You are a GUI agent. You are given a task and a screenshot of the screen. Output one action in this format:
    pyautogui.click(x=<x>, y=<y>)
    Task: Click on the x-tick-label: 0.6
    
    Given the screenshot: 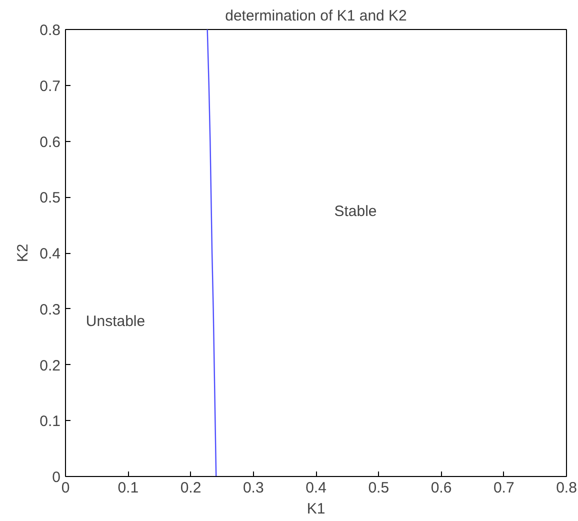 What is the action you would take?
    pyautogui.click(x=441, y=488)
    